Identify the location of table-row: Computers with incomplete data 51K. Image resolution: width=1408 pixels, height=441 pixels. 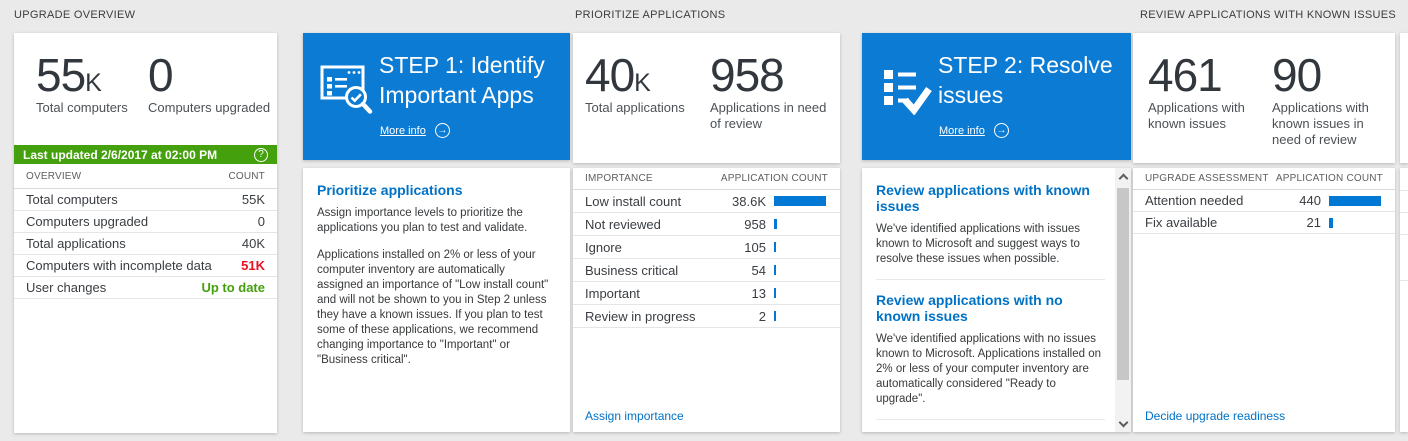
(145, 266).